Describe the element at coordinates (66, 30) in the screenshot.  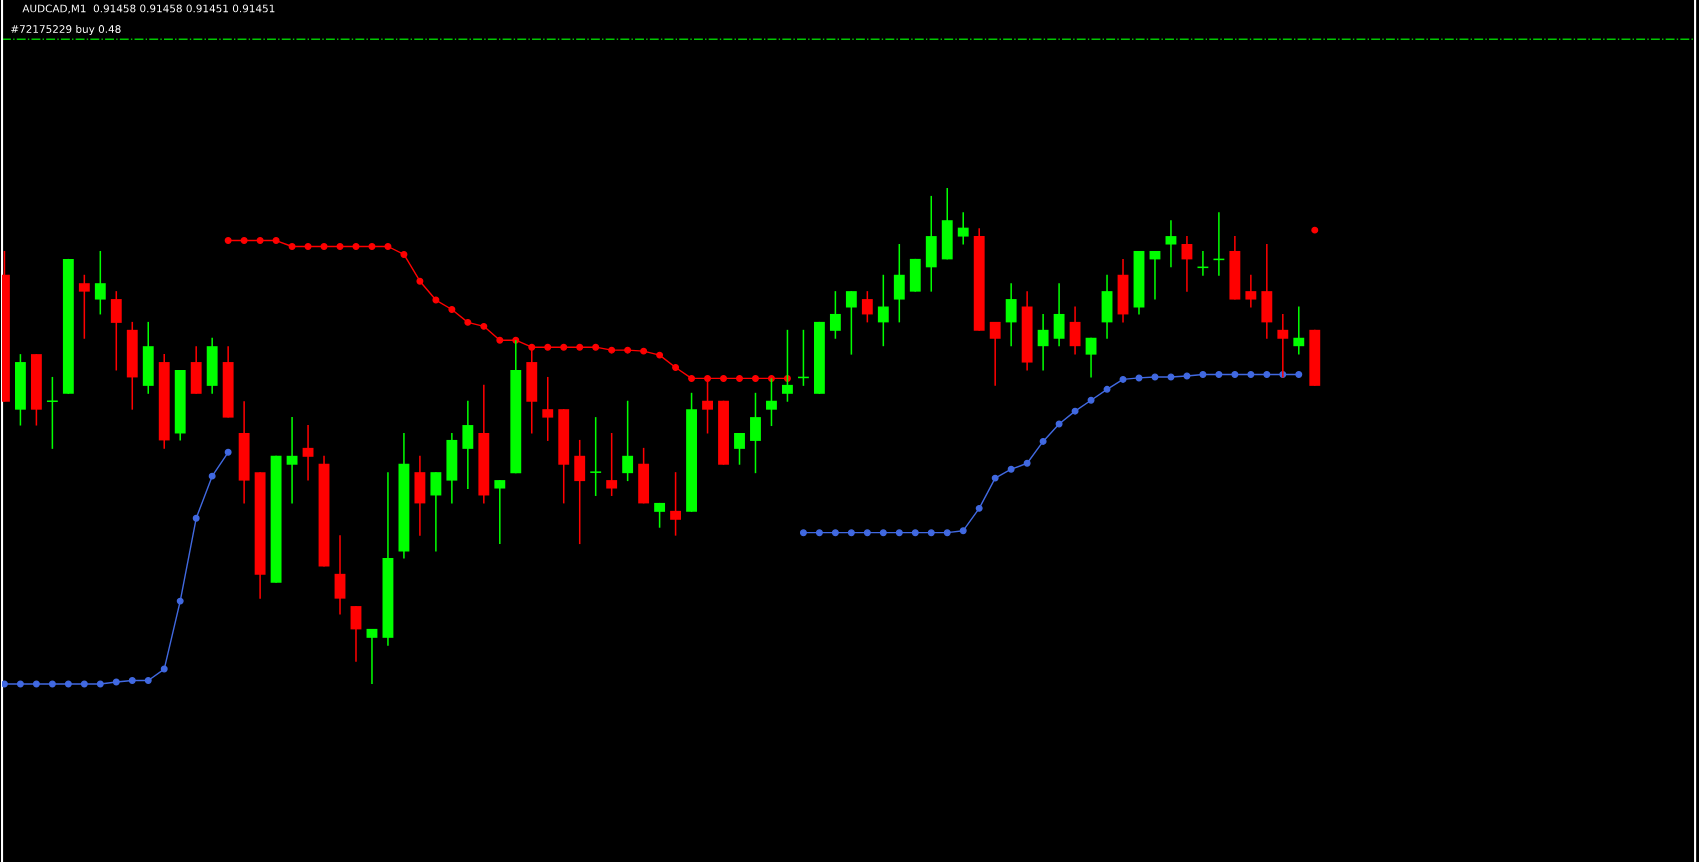
I see `ref-line-label: #72175229 buy 0.48` at that location.